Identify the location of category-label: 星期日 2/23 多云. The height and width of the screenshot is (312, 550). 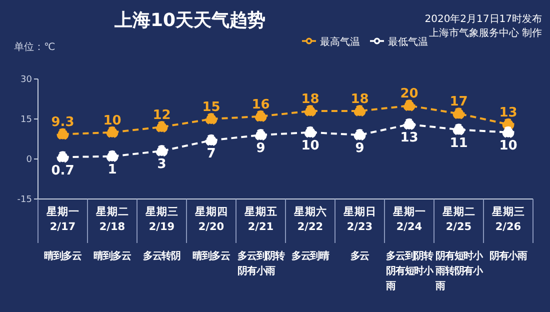
(359, 234).